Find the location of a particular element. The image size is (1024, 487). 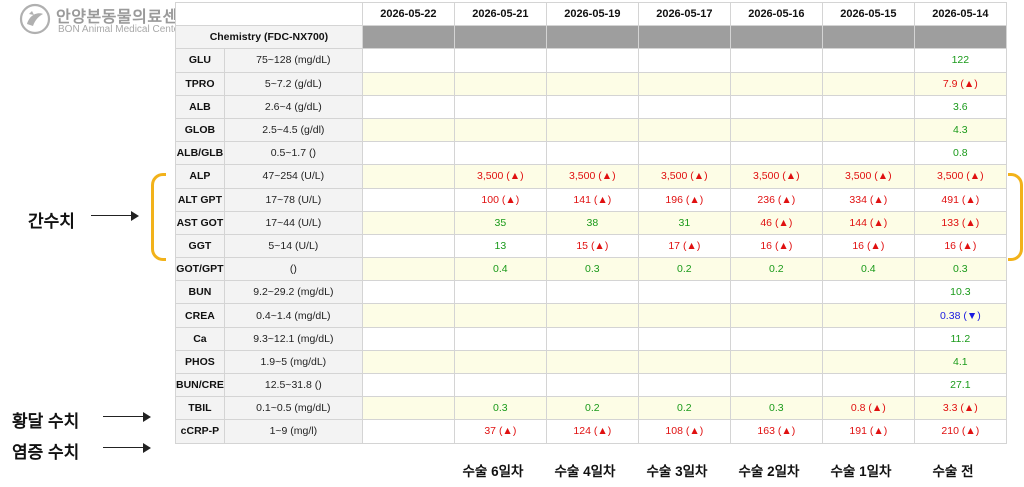

date-header: 2026-05-21 is located at coordinates (500, 14).